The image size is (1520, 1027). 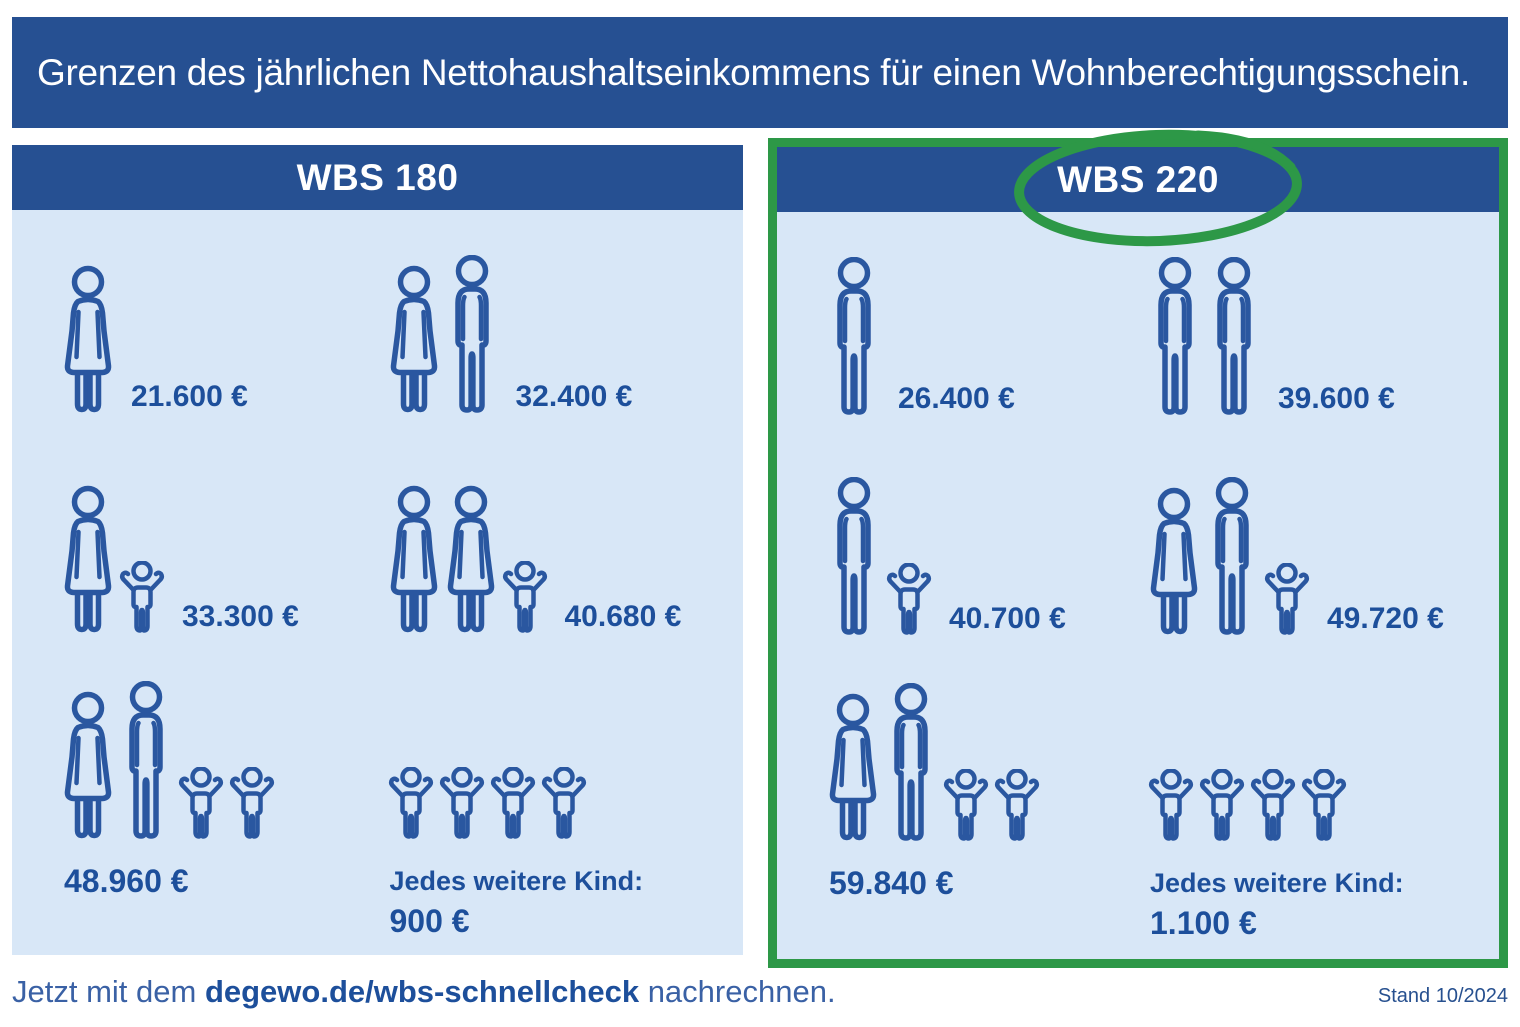 I want to click on footer-link: degewo.de/wbs-schnellcheck, so click(x=422, y=991).